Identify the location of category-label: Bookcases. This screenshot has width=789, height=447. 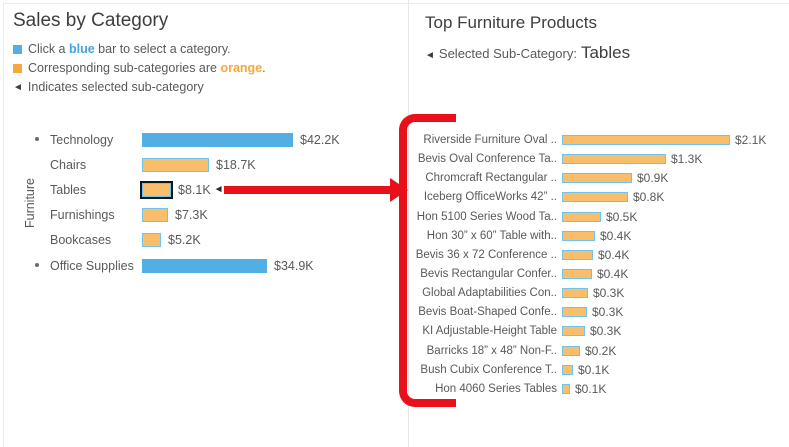
(81, 240).